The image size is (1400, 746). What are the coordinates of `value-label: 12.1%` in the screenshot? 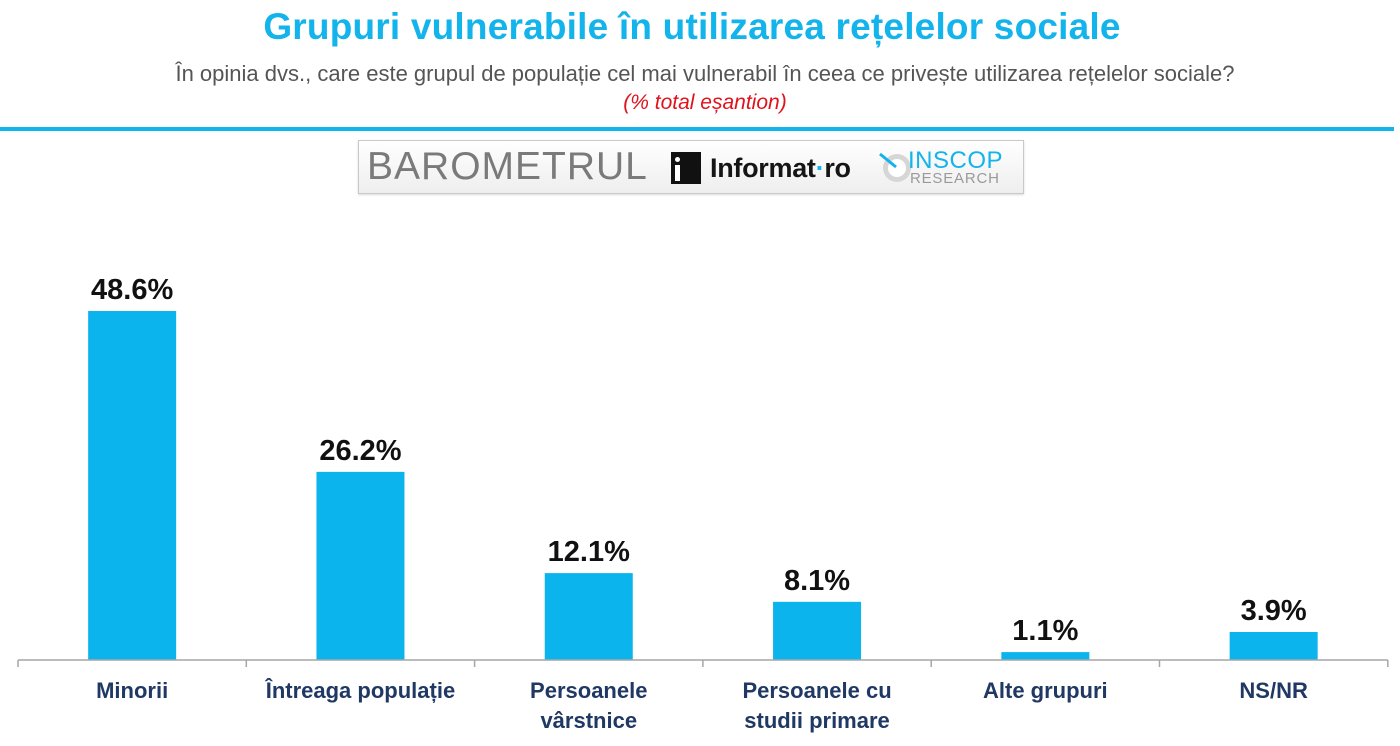 It's located at (589, 552).